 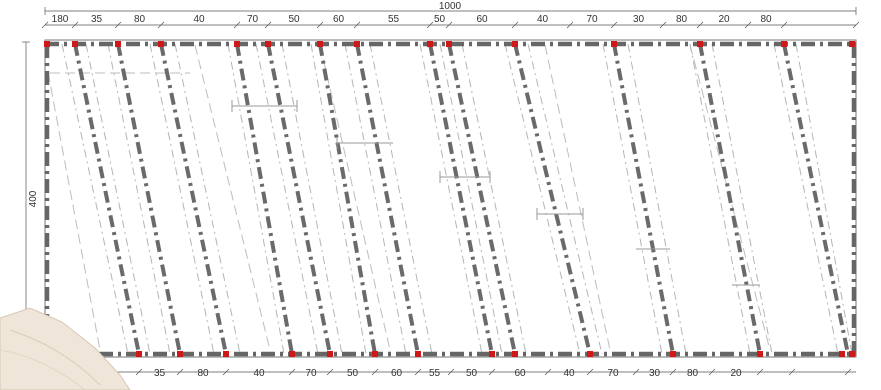 I want to click on top-dimension-chain: 180 35 80 40 70 50 60 55 50 60 40 70 30 80 20 80, so click(x=450, y=21).